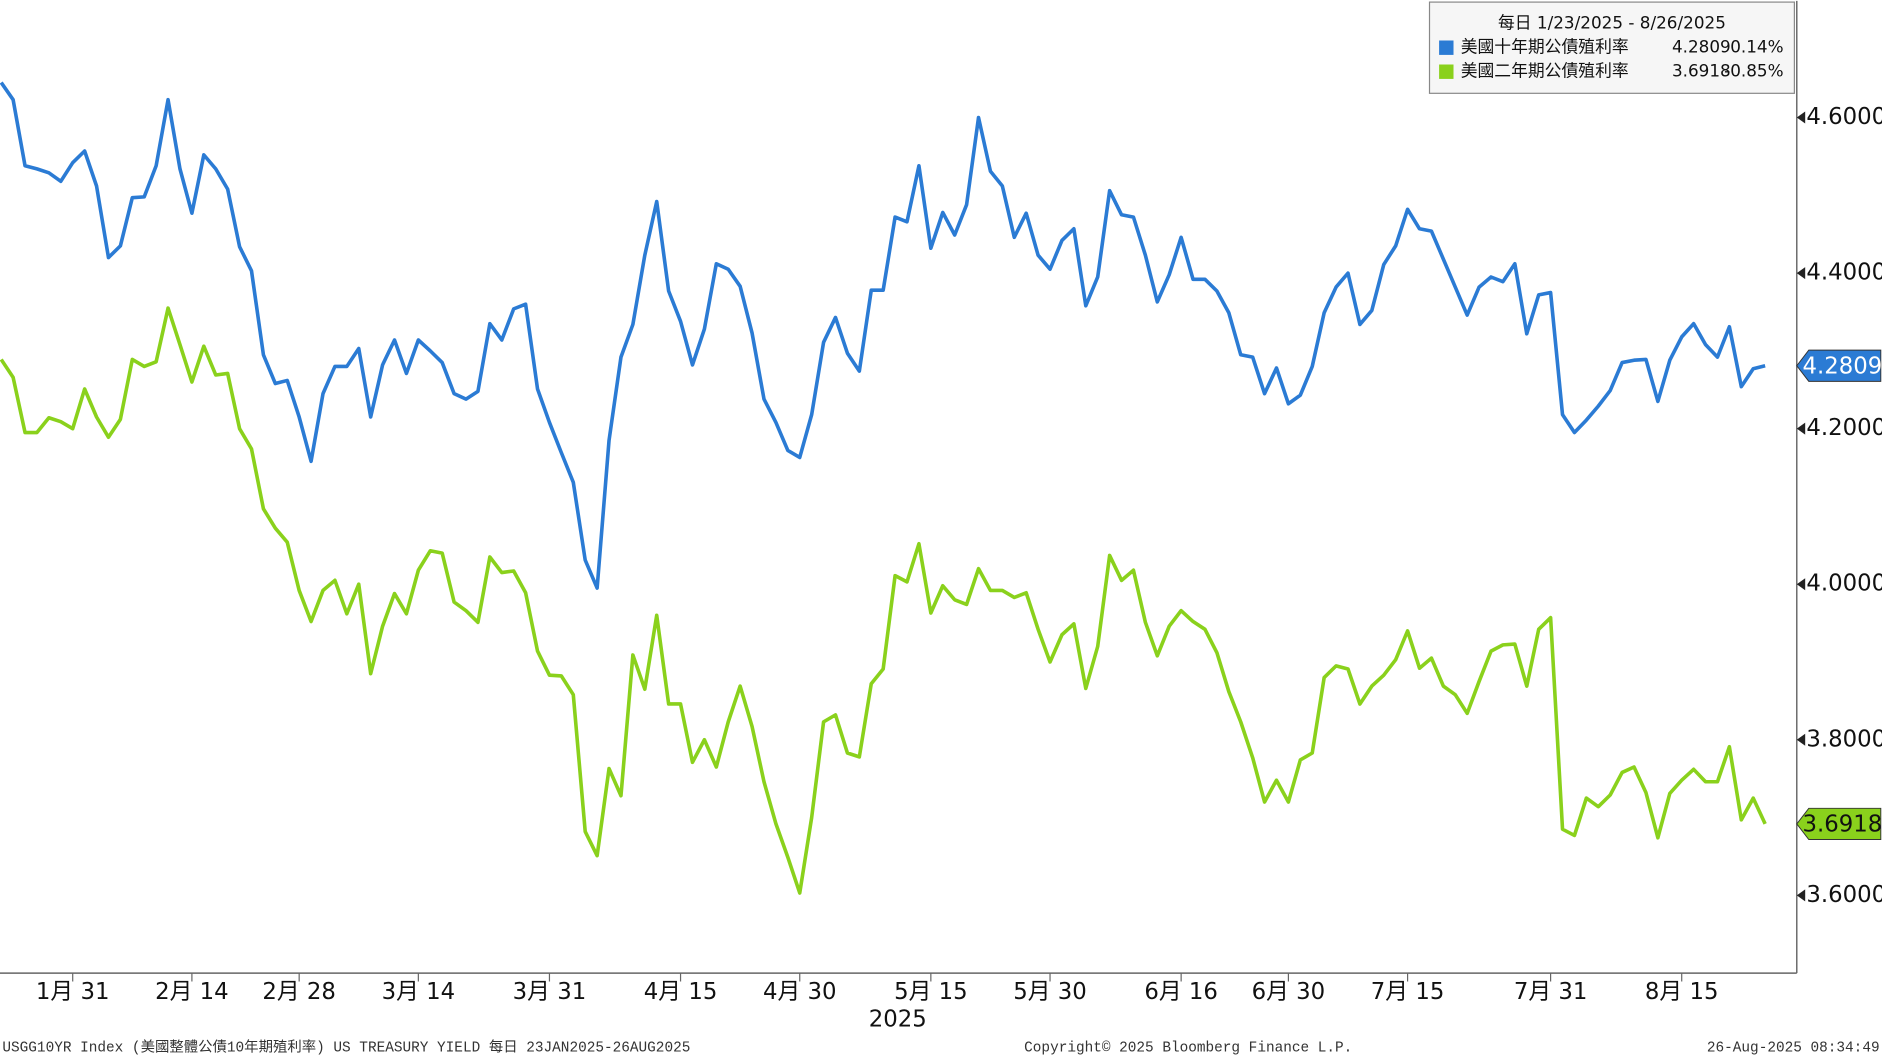  What do you see at coordinates (419, 992) in the screenshot?
I see `x-tick-label: 3月 14` at bounding box center [419, 992].